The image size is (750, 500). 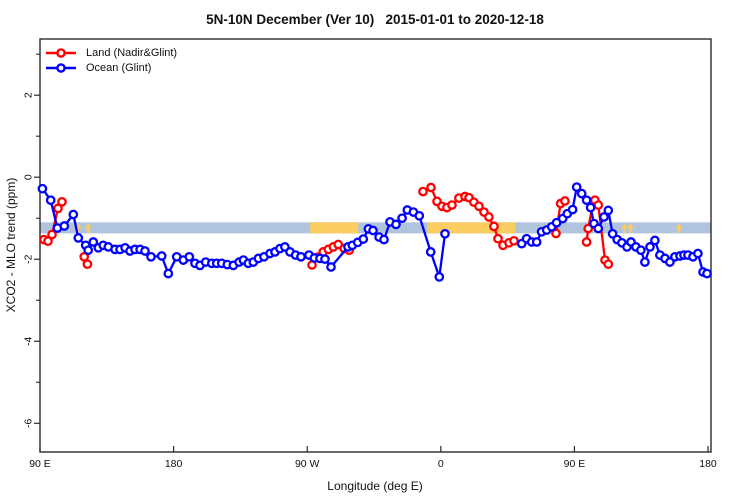 I want to click on legend-label-ocean: Ocean (Glint), so click(x=119, y=67).